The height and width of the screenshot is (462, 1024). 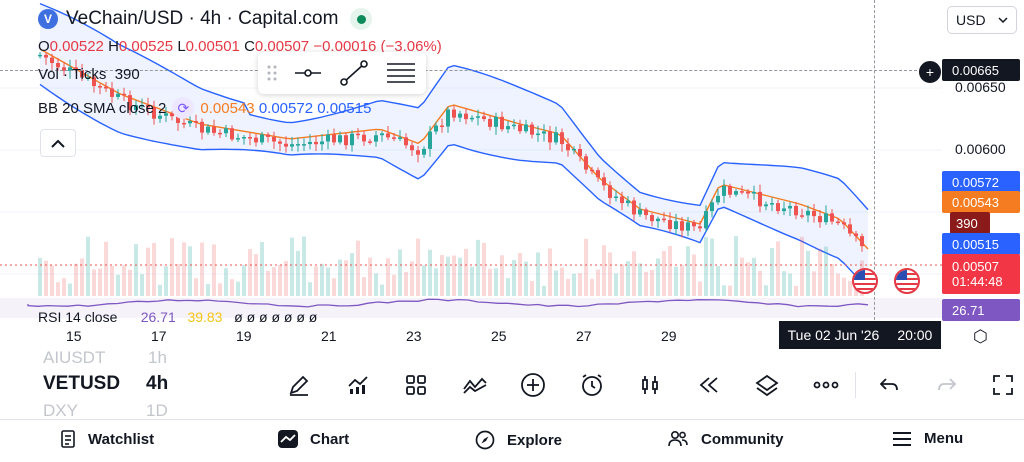 I want to click on market-open-icon, so click(x=361, y=19).